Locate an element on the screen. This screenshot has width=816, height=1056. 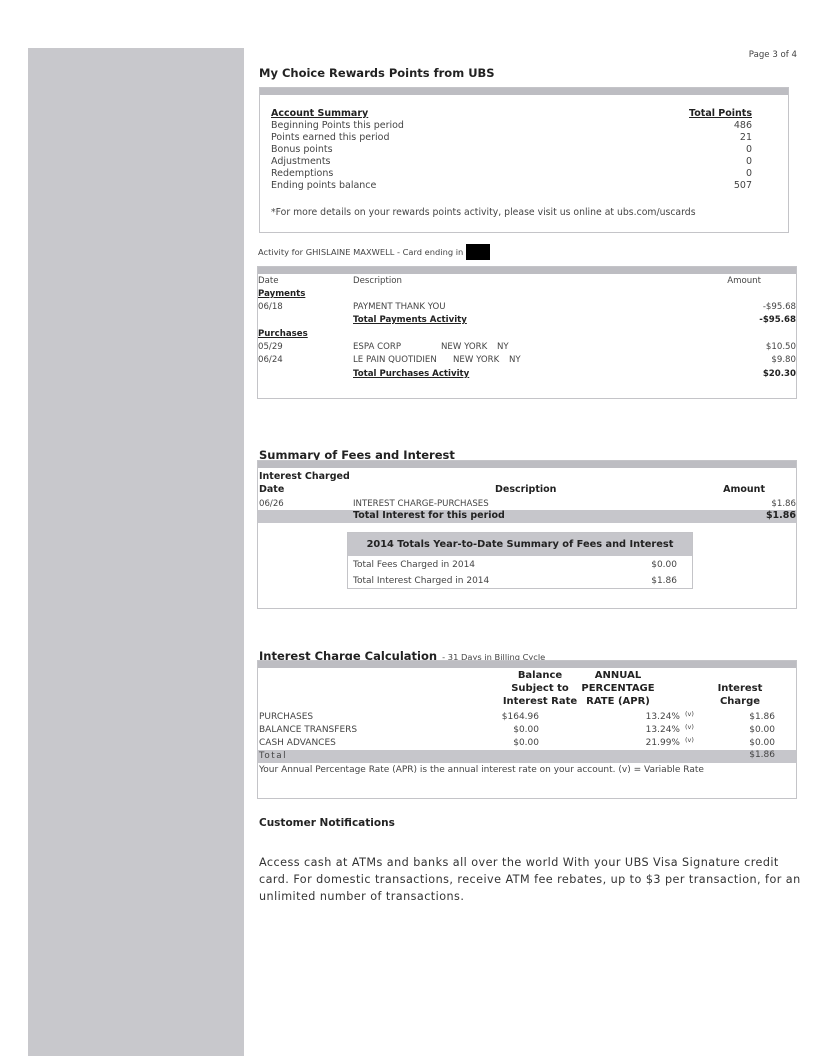
col-apr-line: ANNUAL is located at coordinates (618, 675).